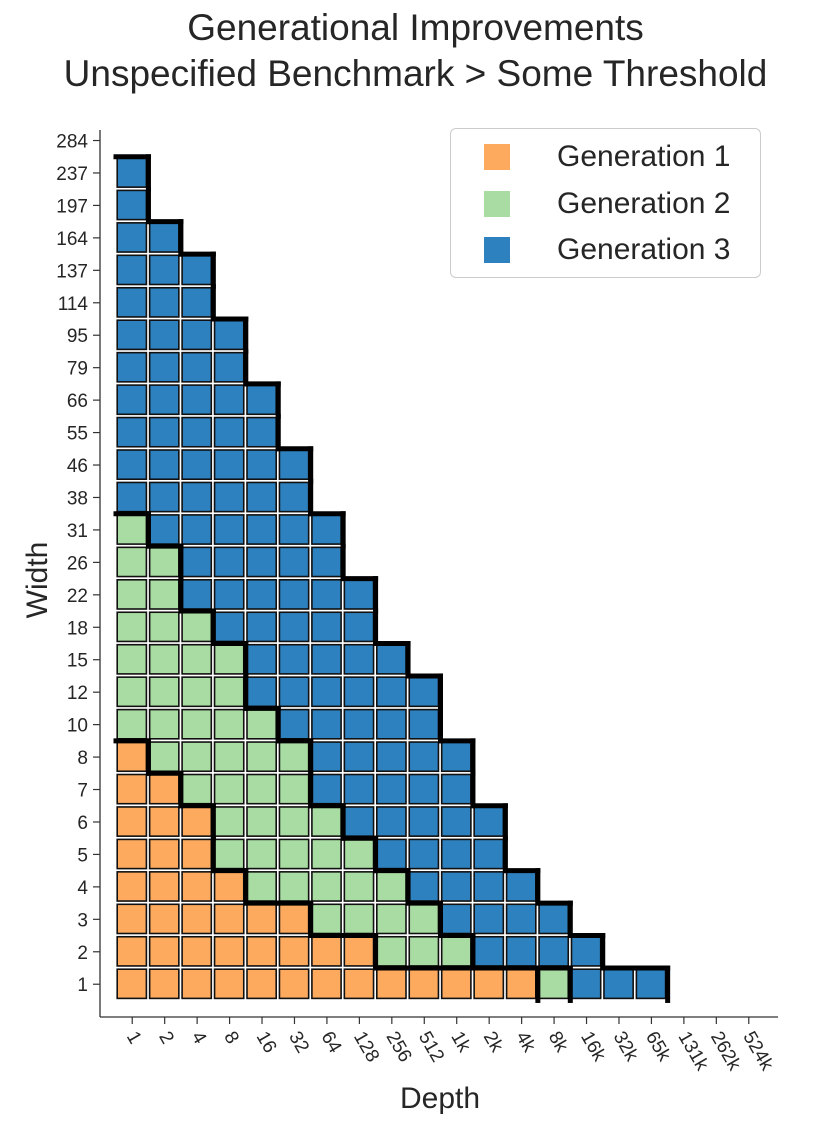  I want to click on x-tick-label: 2, so click(165, 1038).